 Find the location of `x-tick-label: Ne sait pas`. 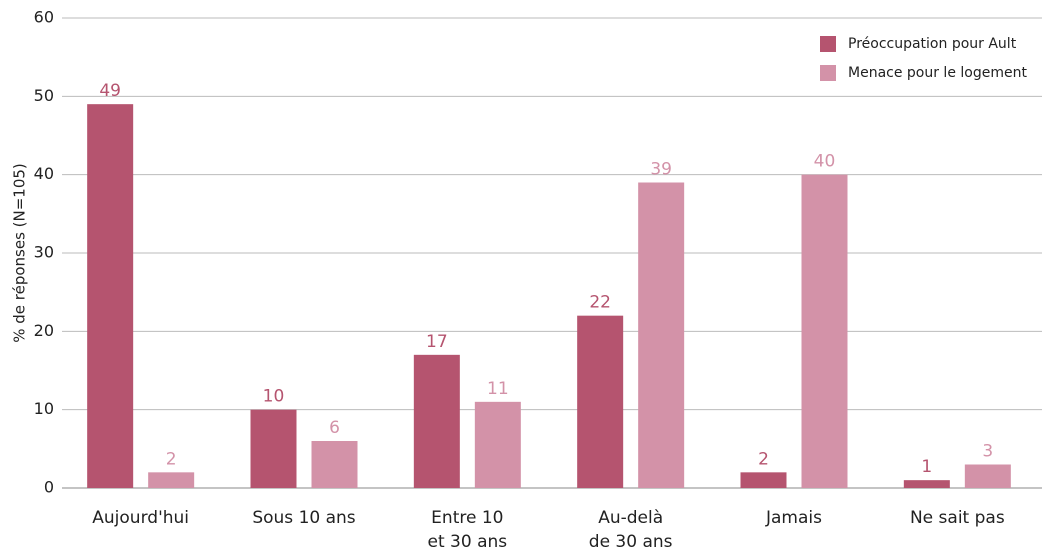

x-tick-label: Ne sait pas is located at coordinates (957, 518).